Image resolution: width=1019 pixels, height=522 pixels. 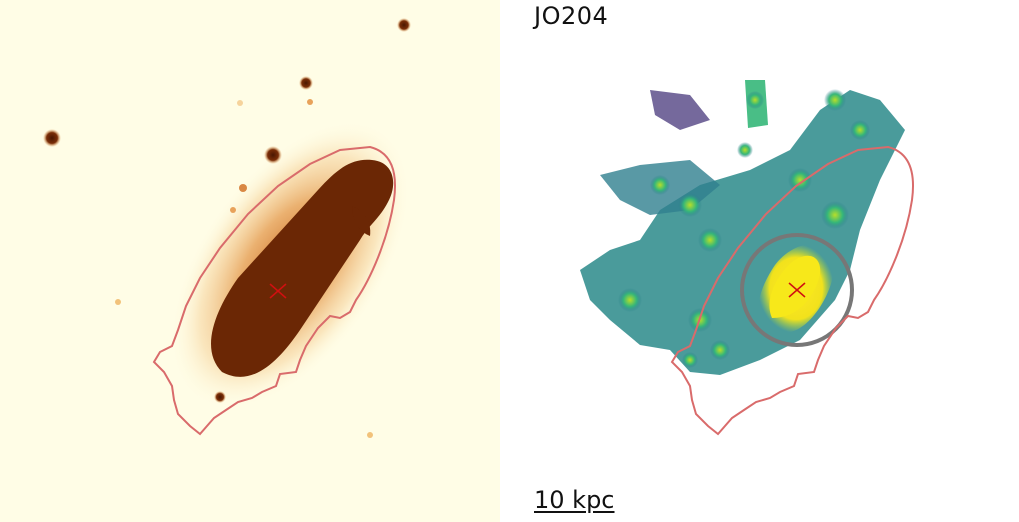 I want to click on galaxy-core-tail, so click(x=361, y=221).